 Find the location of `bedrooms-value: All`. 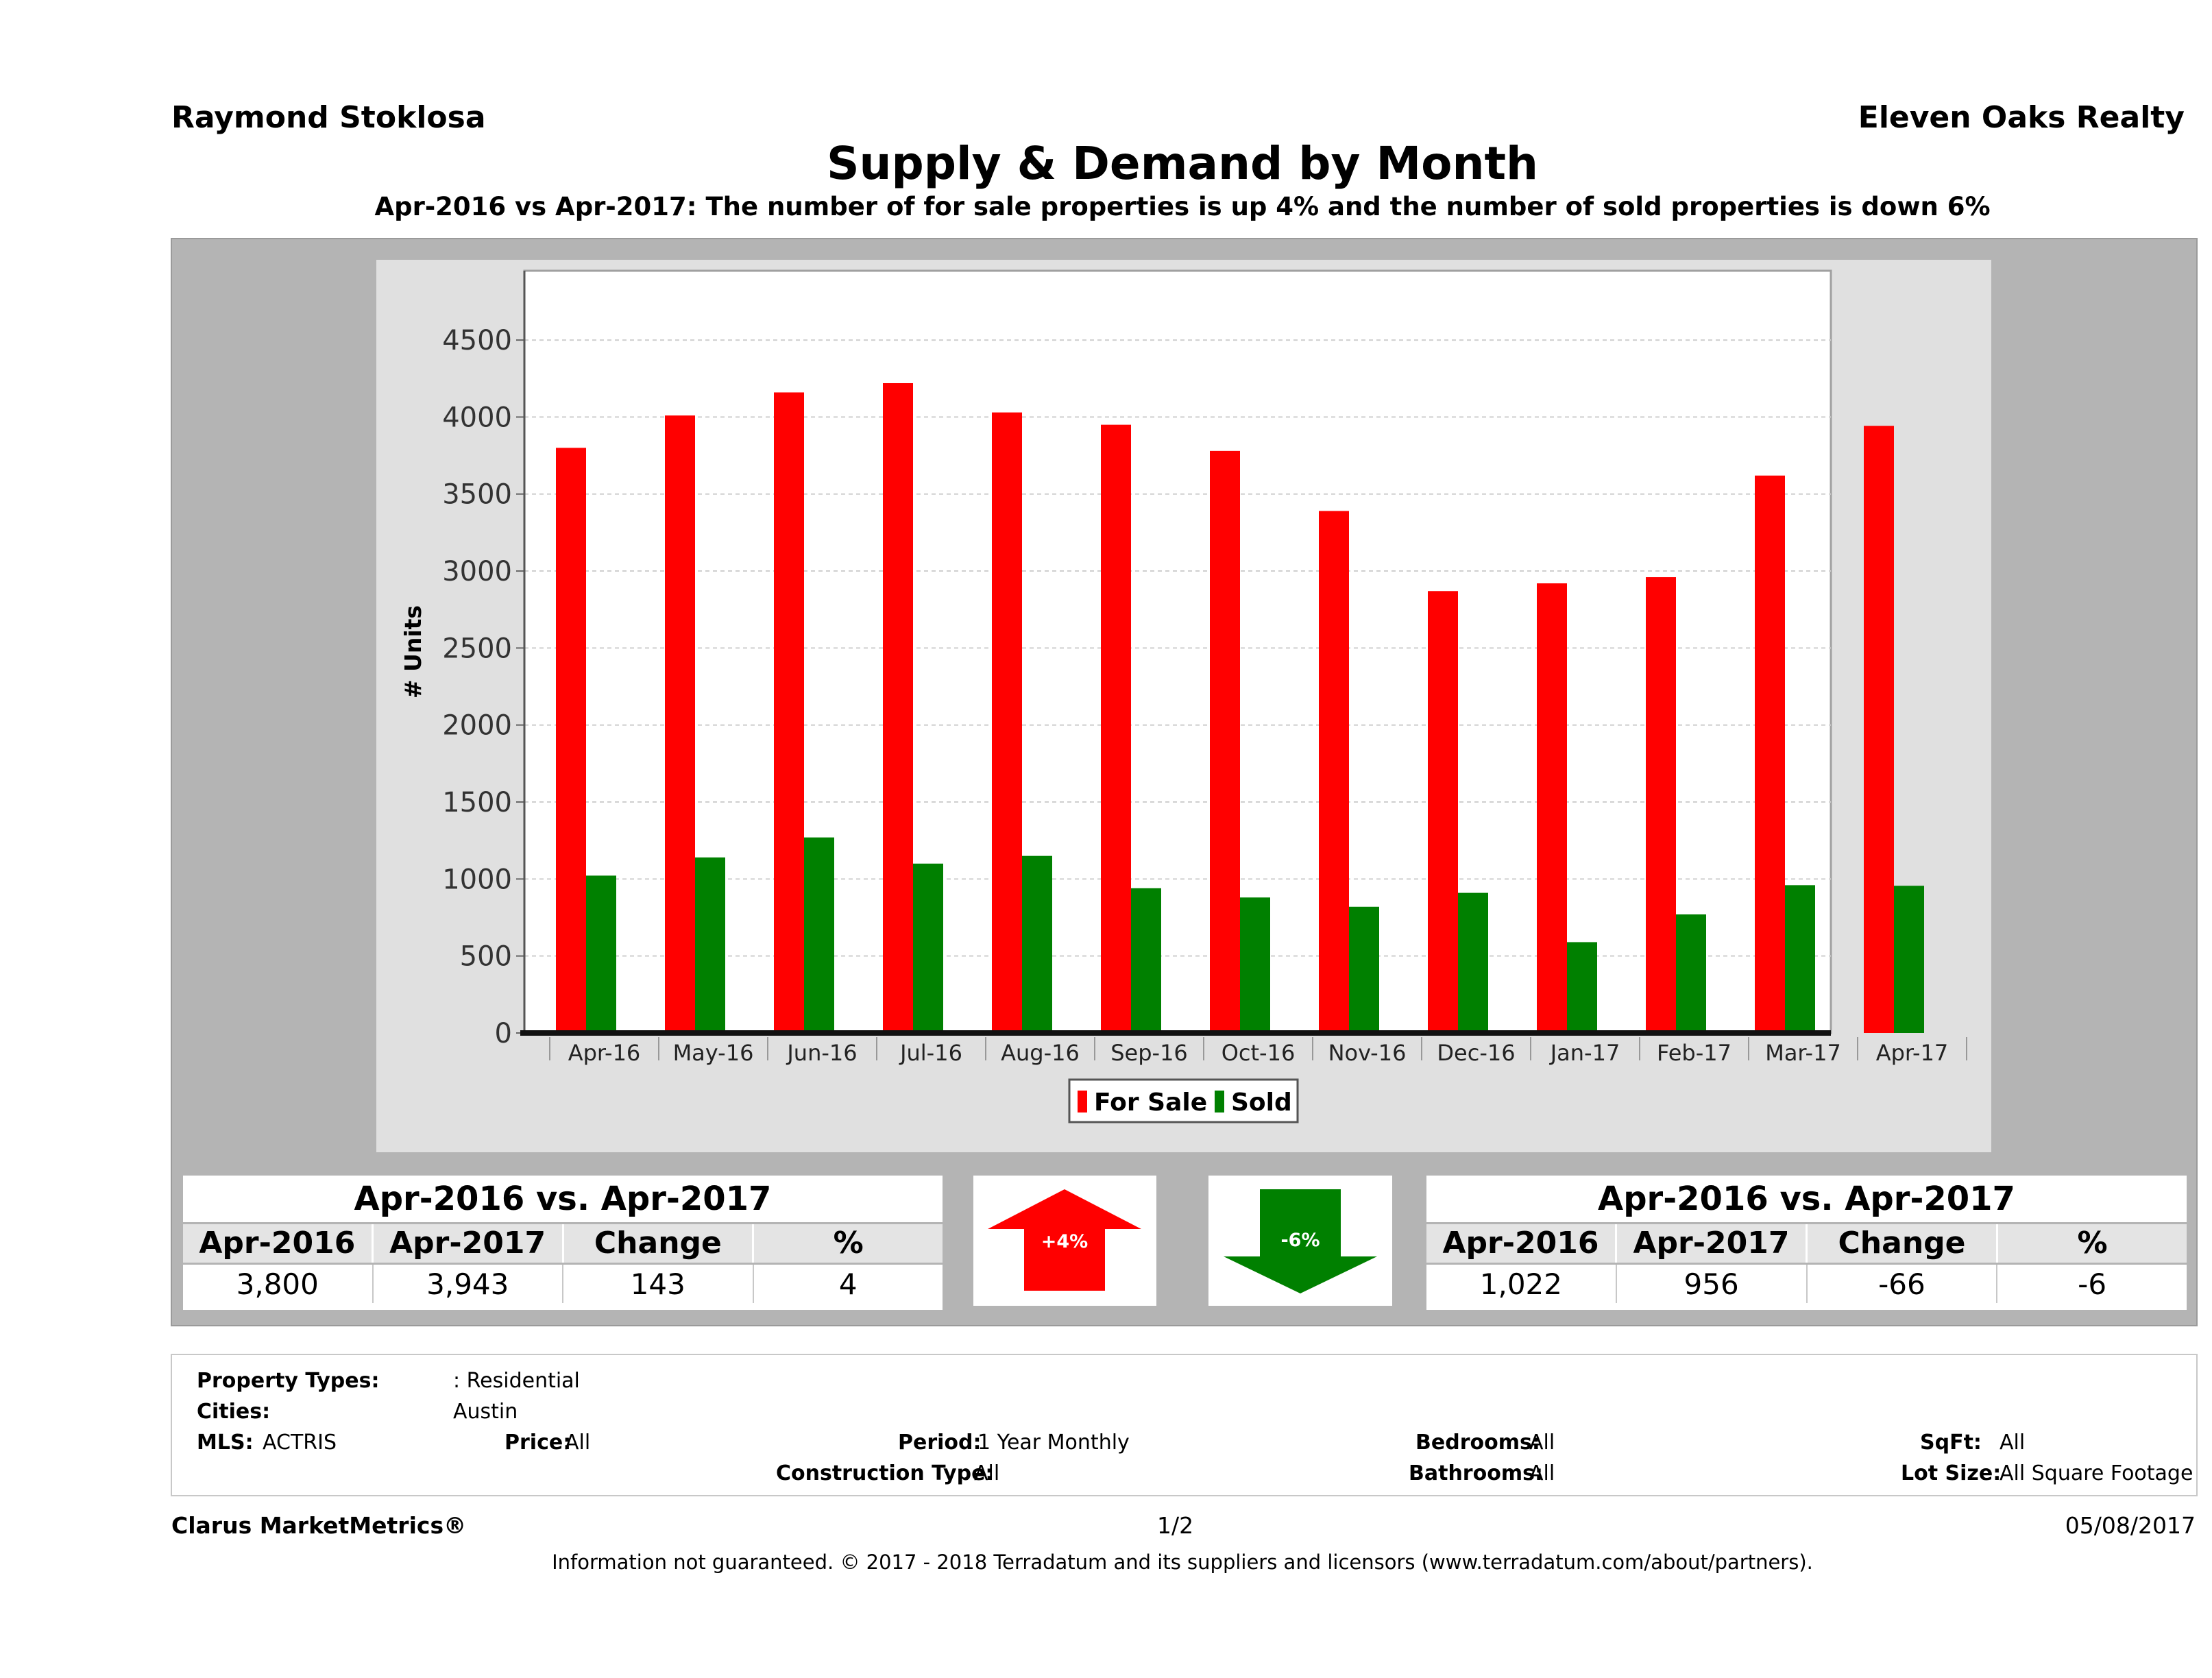

bedrooms-value: All is located at coordinates (1542, 1443).